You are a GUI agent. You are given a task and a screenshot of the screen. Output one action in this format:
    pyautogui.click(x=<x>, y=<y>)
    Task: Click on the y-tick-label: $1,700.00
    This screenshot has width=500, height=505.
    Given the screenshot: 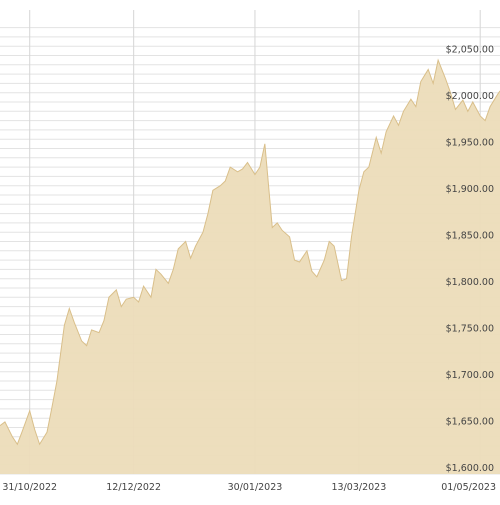 What is the action you would take?
    pyautogui.click(x=470, y=375)
    